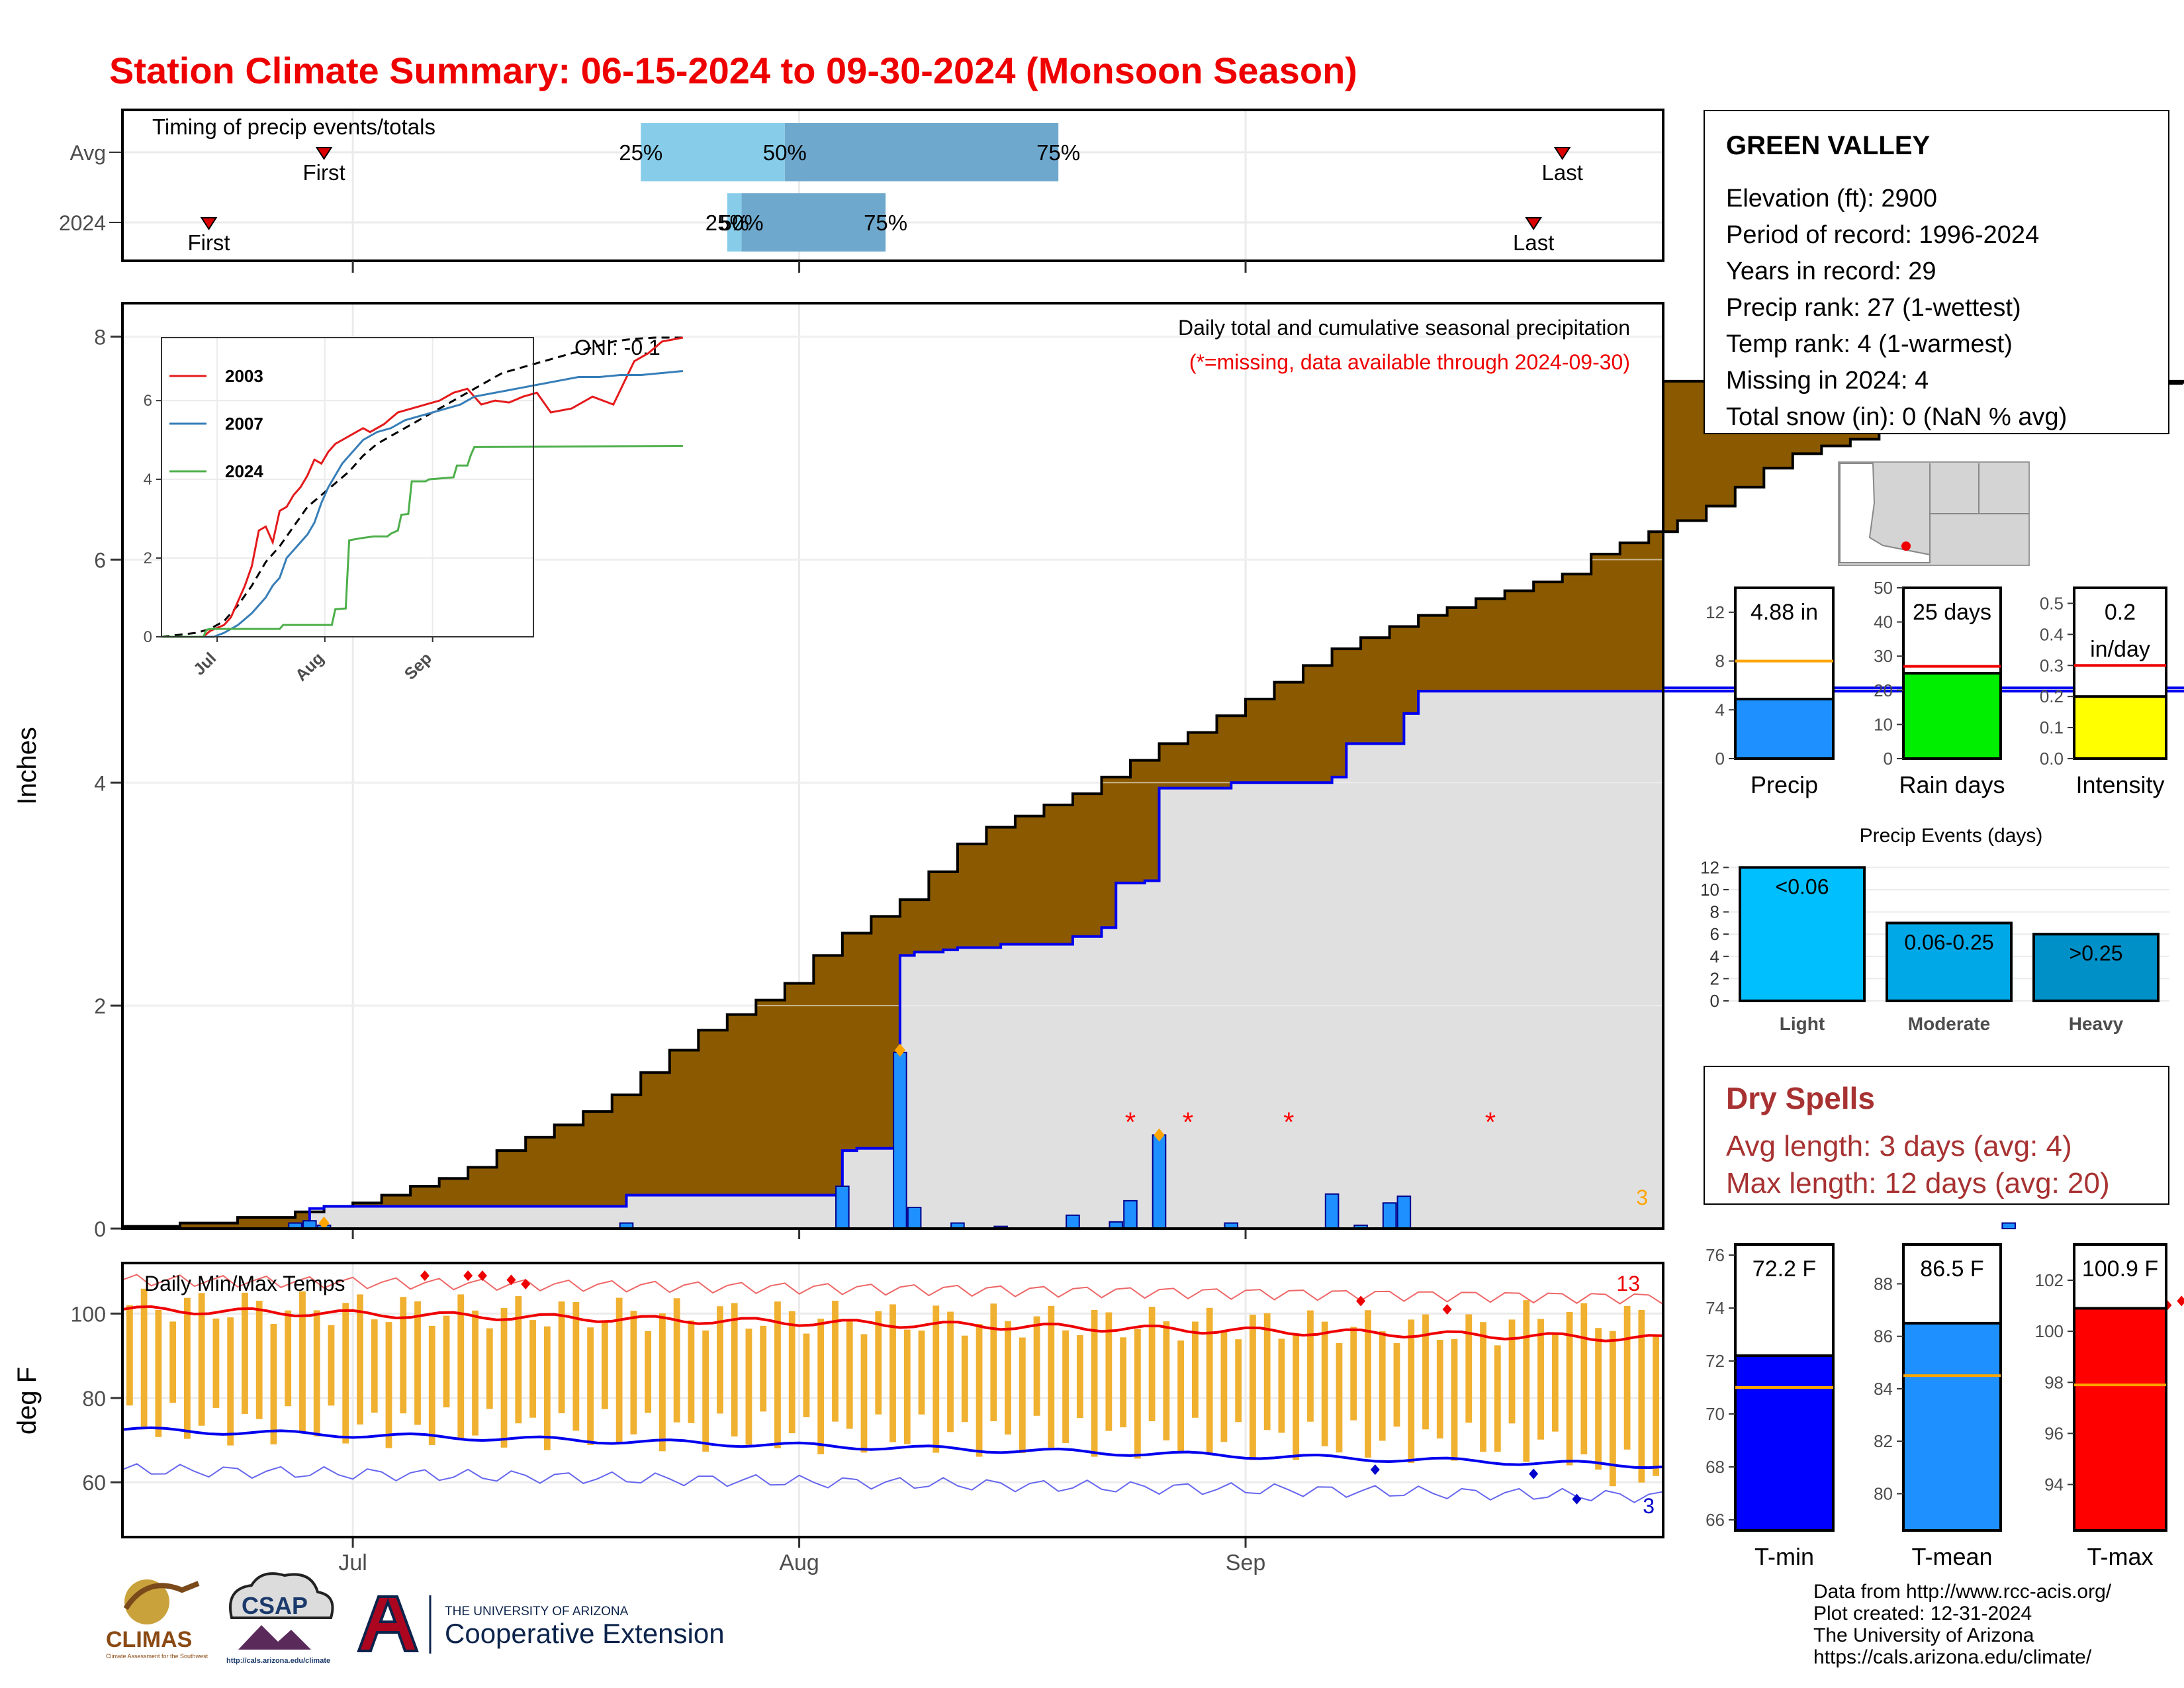 This screenshot has width=2184, height=1688. What do you see at coordinates (2096, 1023) in the screenshot?
I see `events-category-label: Heavy` at bounding box center [2096, 1023].